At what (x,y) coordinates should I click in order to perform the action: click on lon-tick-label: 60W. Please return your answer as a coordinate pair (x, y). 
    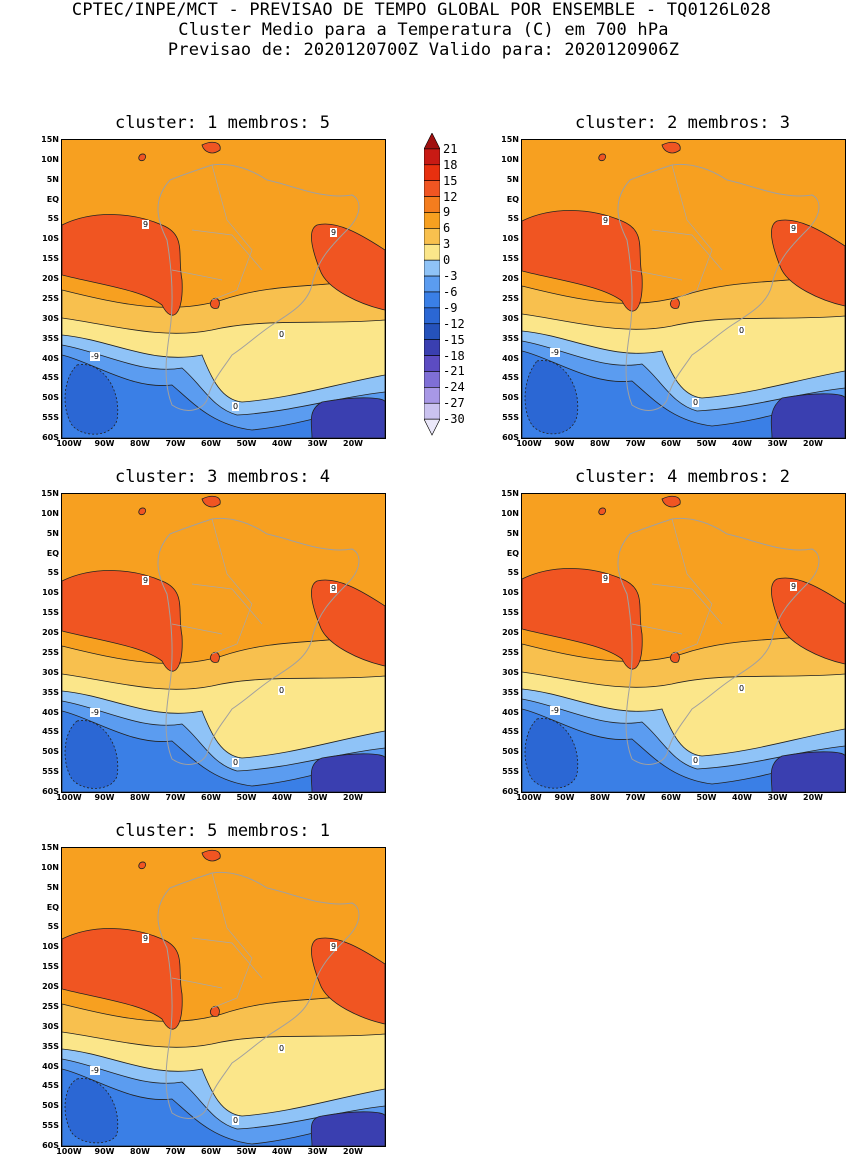
    Looking at the image, I should click on (211, 1151).